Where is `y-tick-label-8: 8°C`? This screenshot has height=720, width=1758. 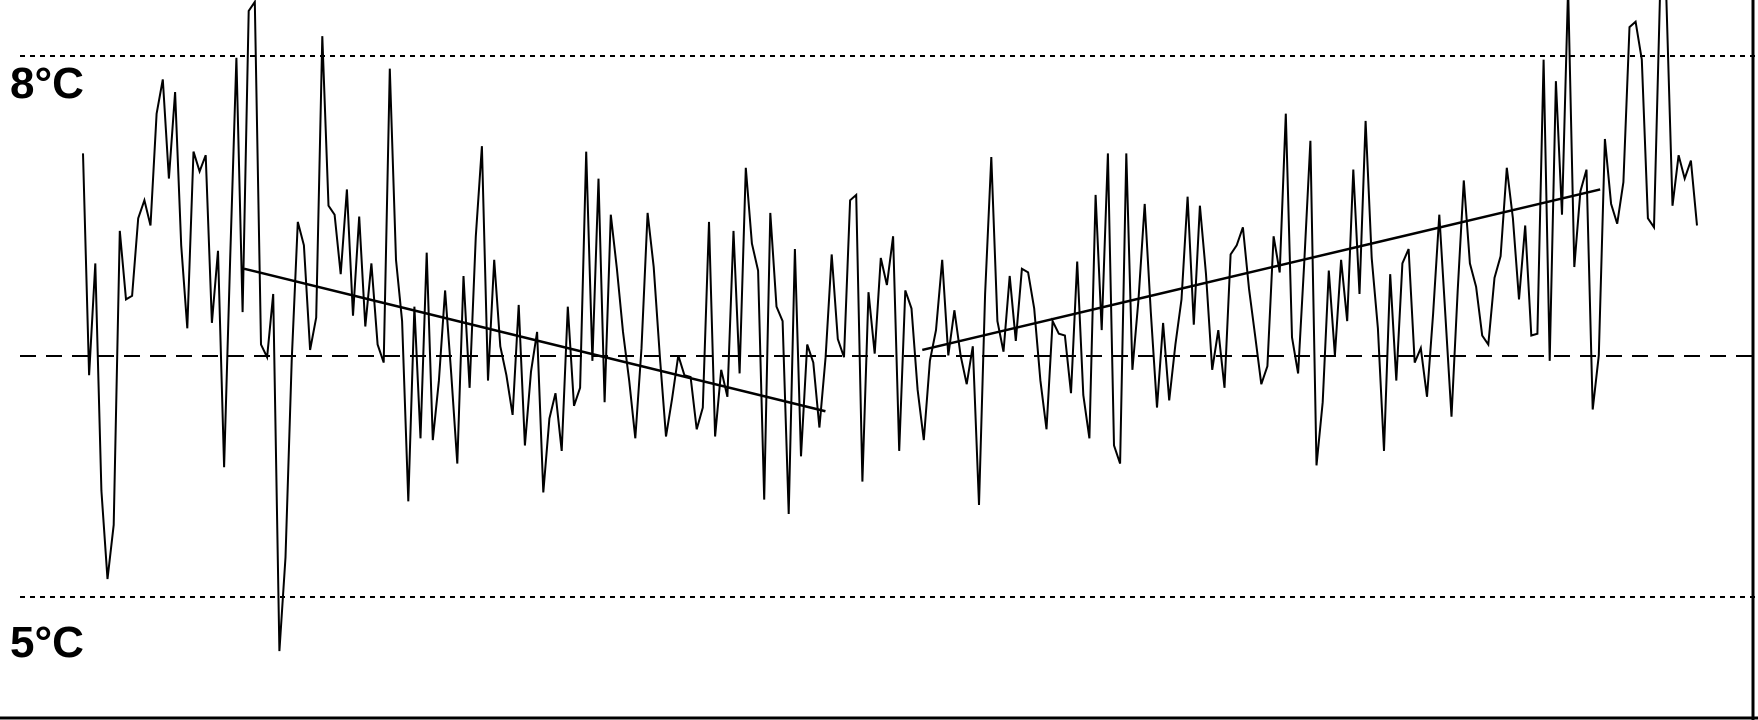 y-tick-label-8: 8°C is located at coordinates (47, 83).